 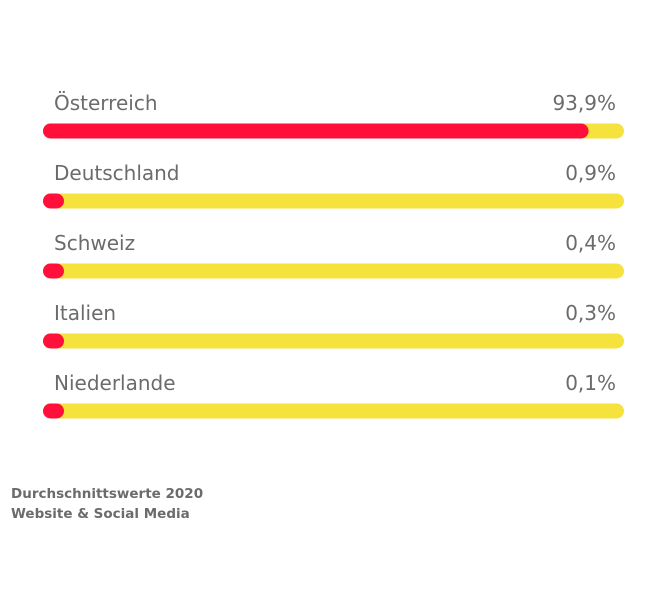 I want to click on category-label: Niederlande, so click(x=115, y=383).